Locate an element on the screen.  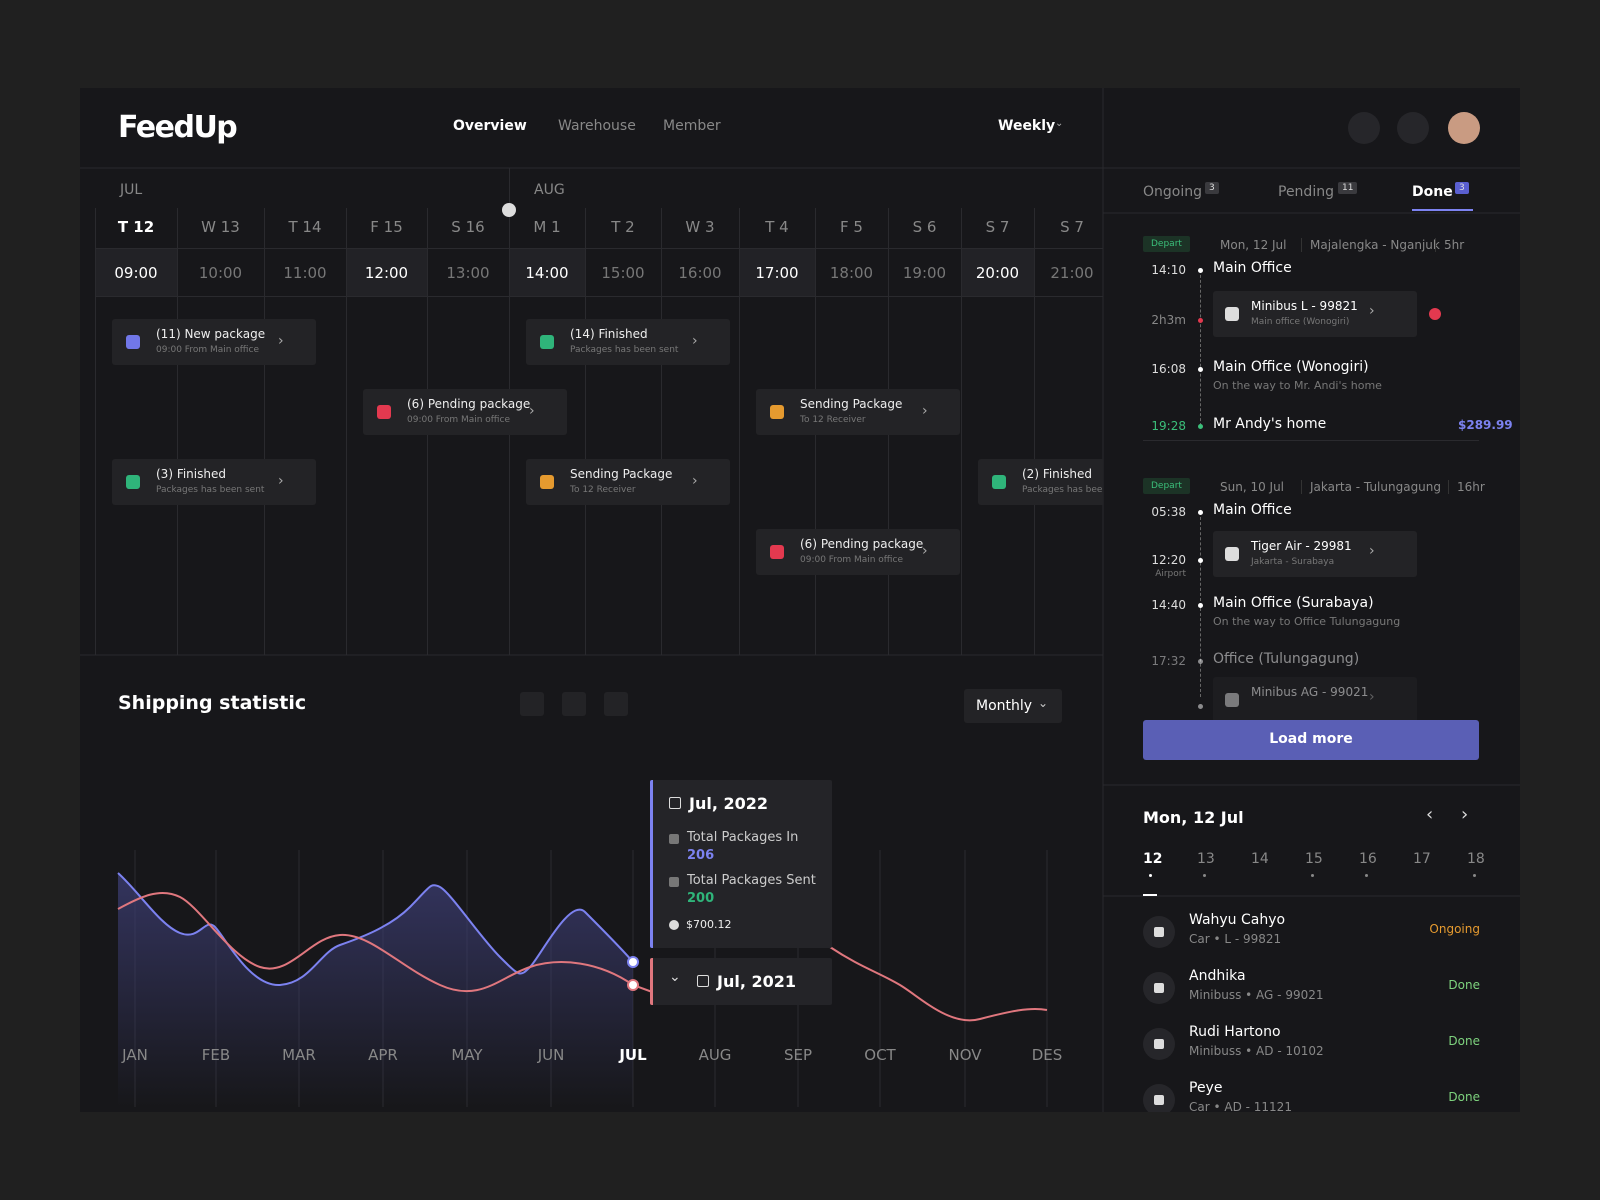
x-label: JAN is located at coordinates (135, 1055).